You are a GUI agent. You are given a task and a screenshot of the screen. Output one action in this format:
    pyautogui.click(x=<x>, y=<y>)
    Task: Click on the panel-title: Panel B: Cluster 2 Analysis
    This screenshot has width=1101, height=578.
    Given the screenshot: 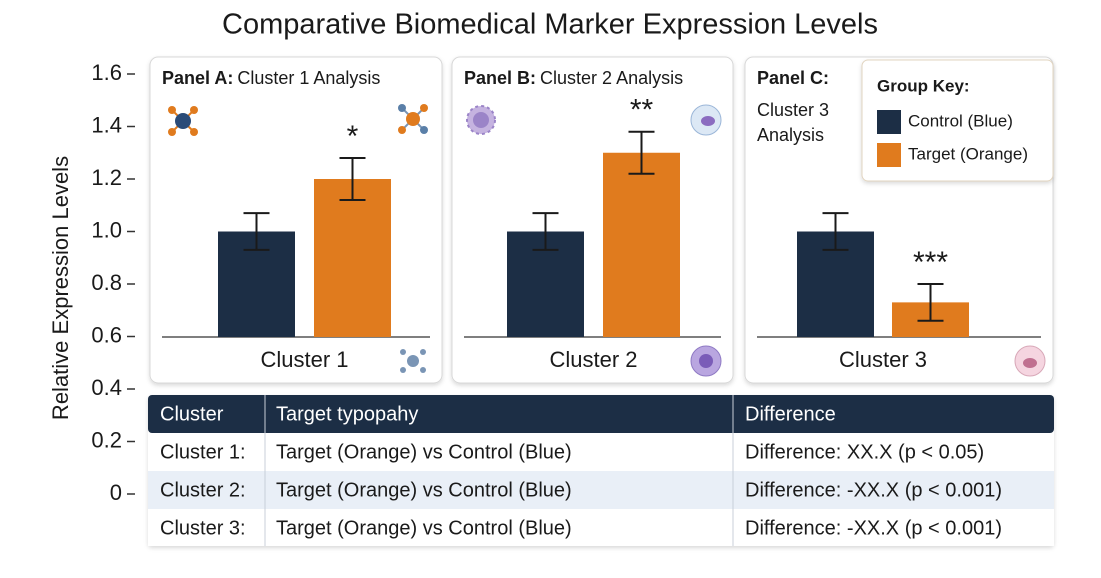 What is the action you would take?
    pyautogui.click(x=594, y=78)
    